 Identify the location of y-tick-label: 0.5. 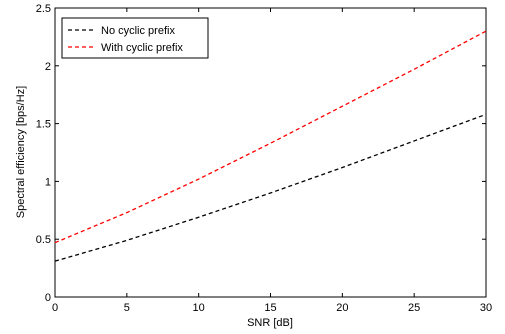
(43, 240).